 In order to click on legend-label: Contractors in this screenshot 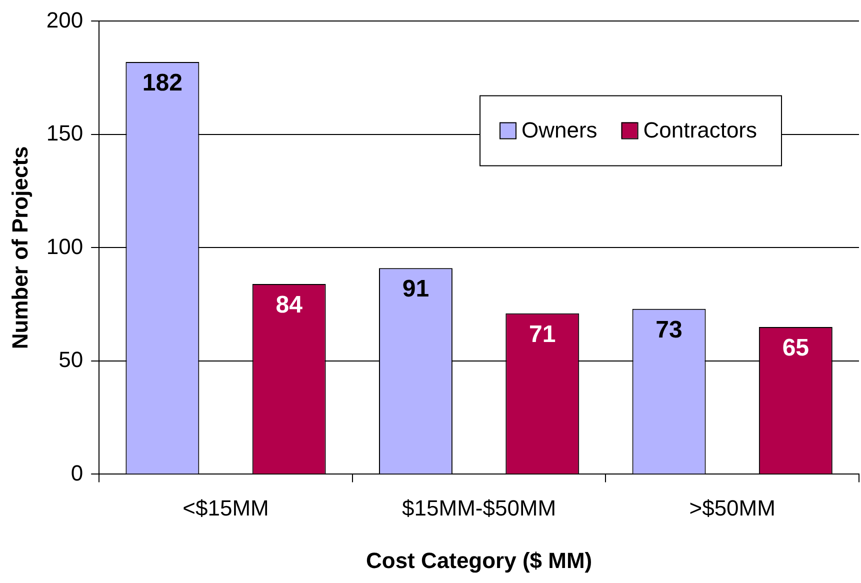, I will do `click(700, 129)`.